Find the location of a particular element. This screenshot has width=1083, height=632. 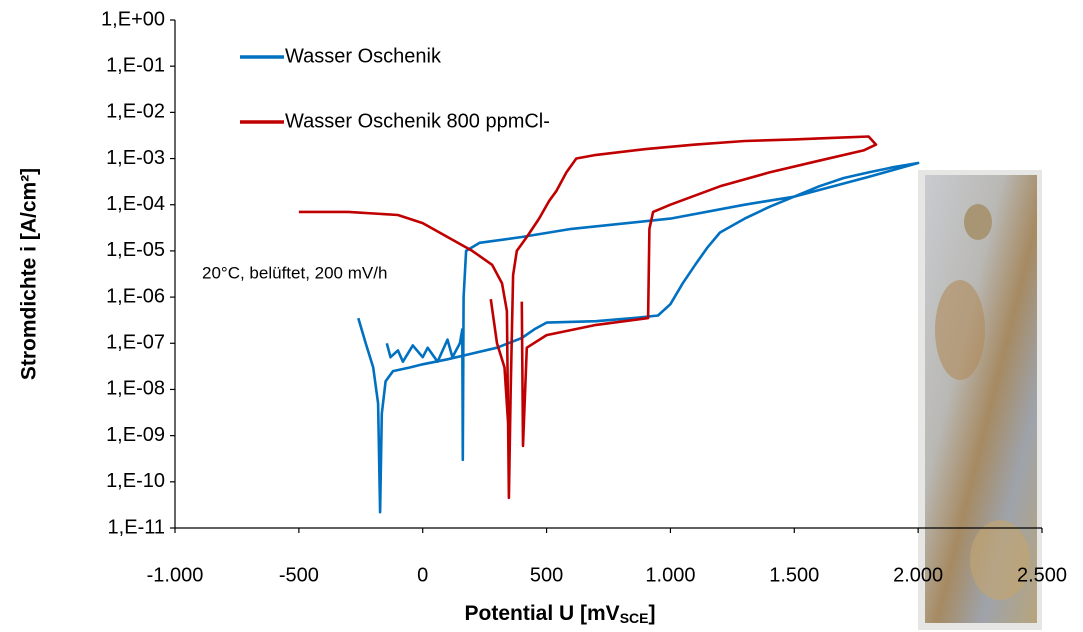

y-tick-label: 1,E-04 is located at coordinates (135, 204).